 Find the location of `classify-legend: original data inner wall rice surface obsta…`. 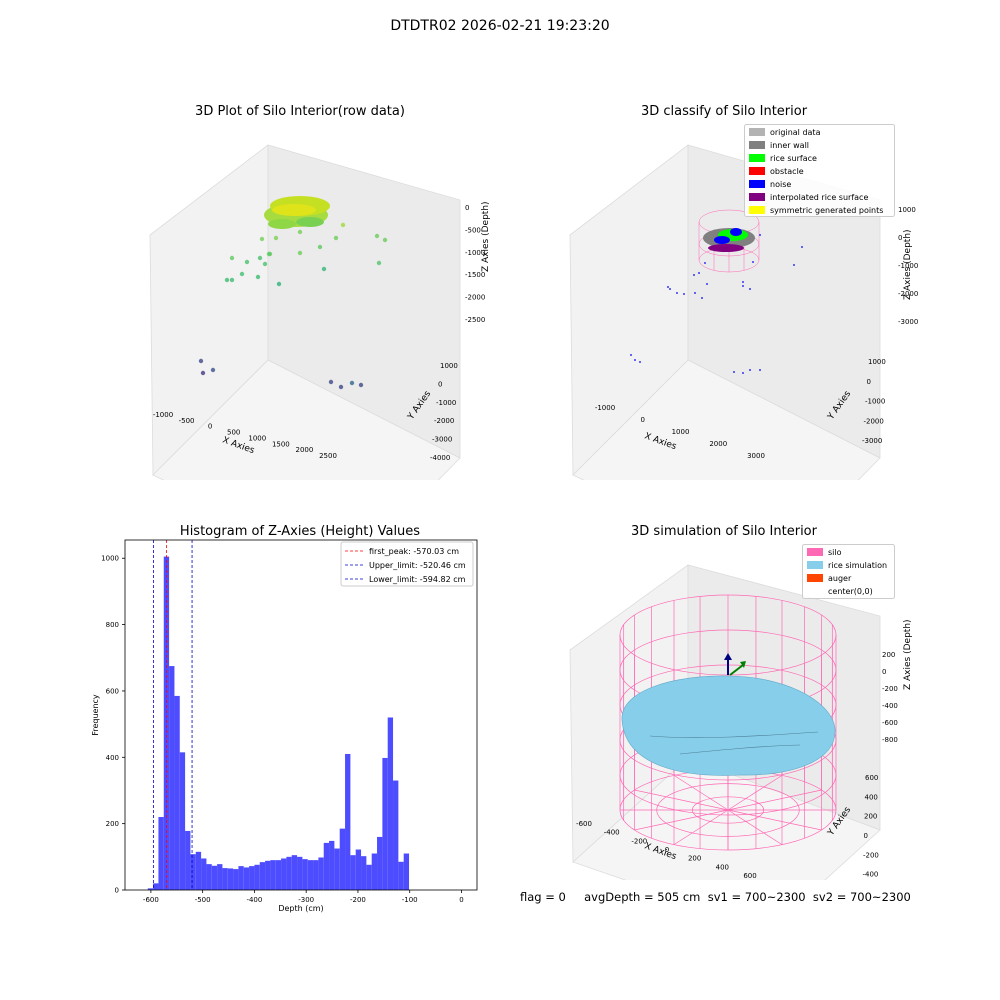

classify-legend: original data inner wall rice surface obsta… is located at coordinates (819, 170).